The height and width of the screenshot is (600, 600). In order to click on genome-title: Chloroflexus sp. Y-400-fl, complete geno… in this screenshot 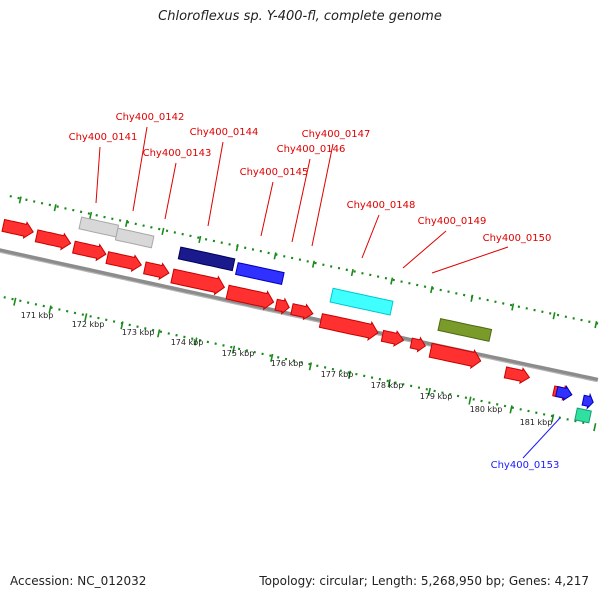, I will do `click(300, 16)`.